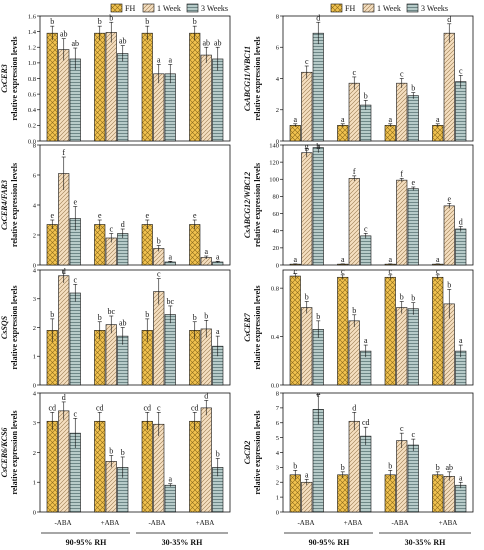 This screenshot has height=550, width=484. Describe the element at coordinates (274, 162) in the screenshot. I see `y-tick-label: 120` at that location.